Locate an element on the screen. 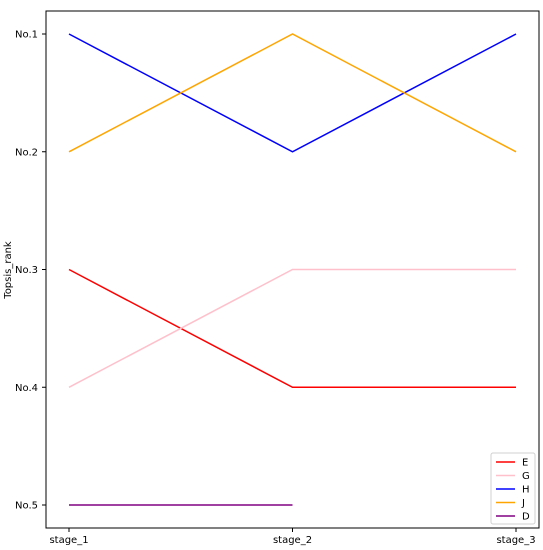 This screenshot has height=550, width=543. y-axis-label: Topsis_rank is located at coordinates (8, 270).